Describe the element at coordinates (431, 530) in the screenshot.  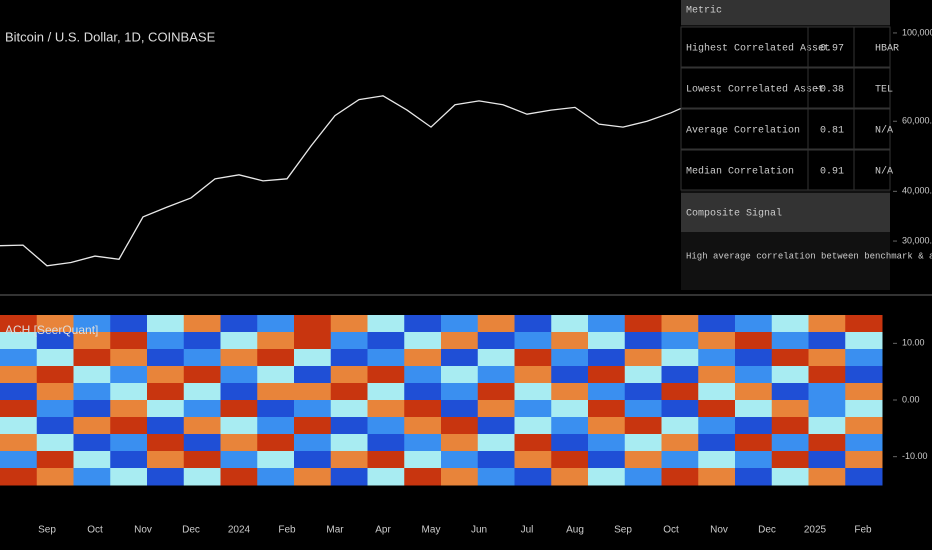
I see `x-tick-label: May` at that location.